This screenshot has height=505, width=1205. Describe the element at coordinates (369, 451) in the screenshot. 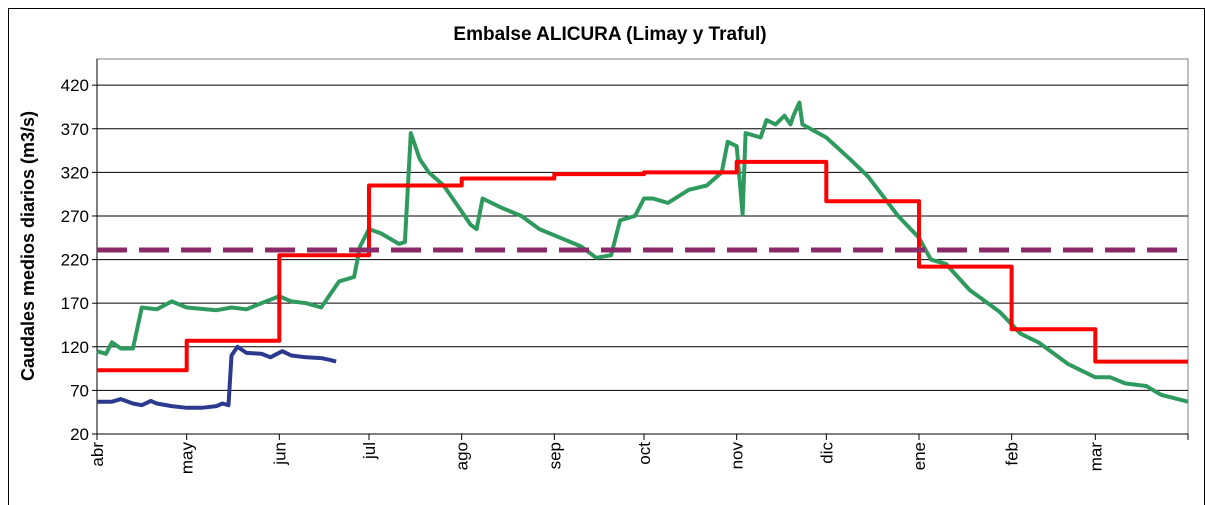

I see `x-tick-label: jul` at that location.